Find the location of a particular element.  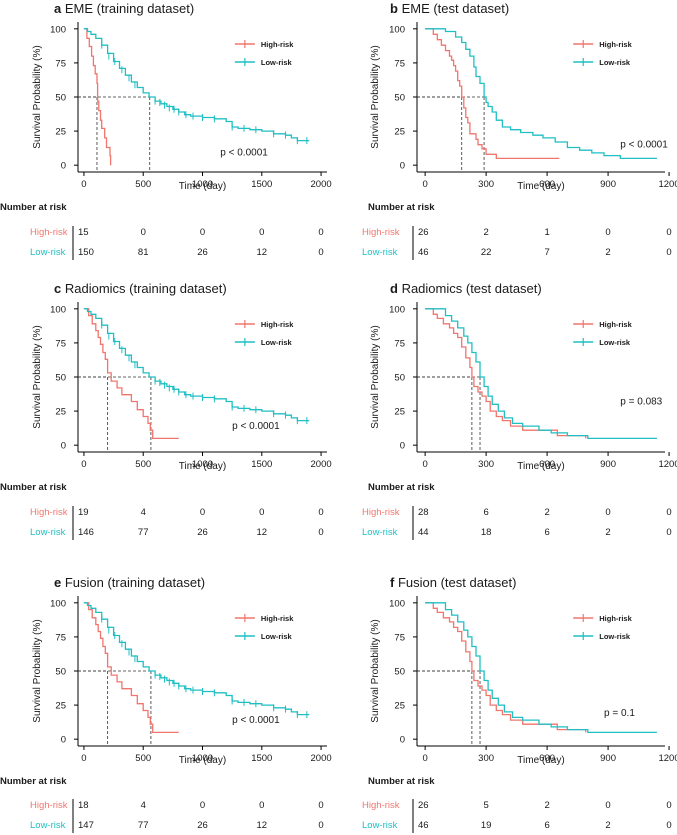

risk-table-high-risk-value: 5 is located at coordinates (485, 805).